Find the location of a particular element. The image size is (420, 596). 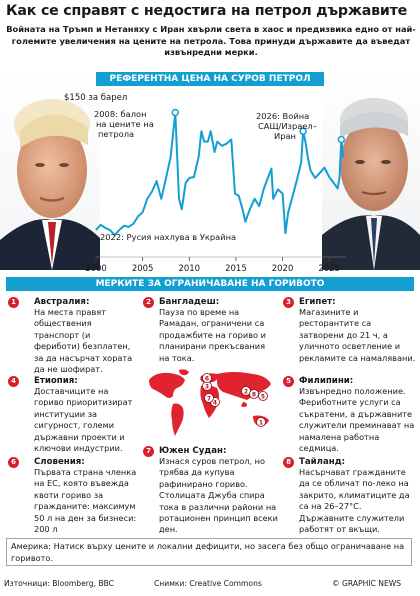

measure-title: Египет: is located at coordinates (317, 302).